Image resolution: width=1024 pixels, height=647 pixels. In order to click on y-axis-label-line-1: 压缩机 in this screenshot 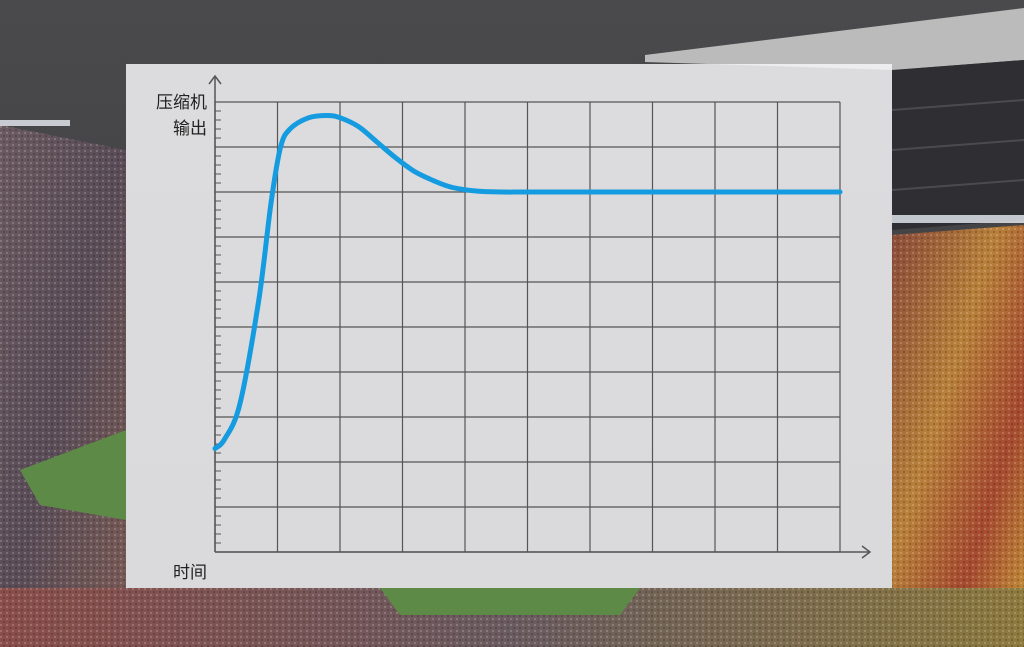, I will do `click(181, 103)`.